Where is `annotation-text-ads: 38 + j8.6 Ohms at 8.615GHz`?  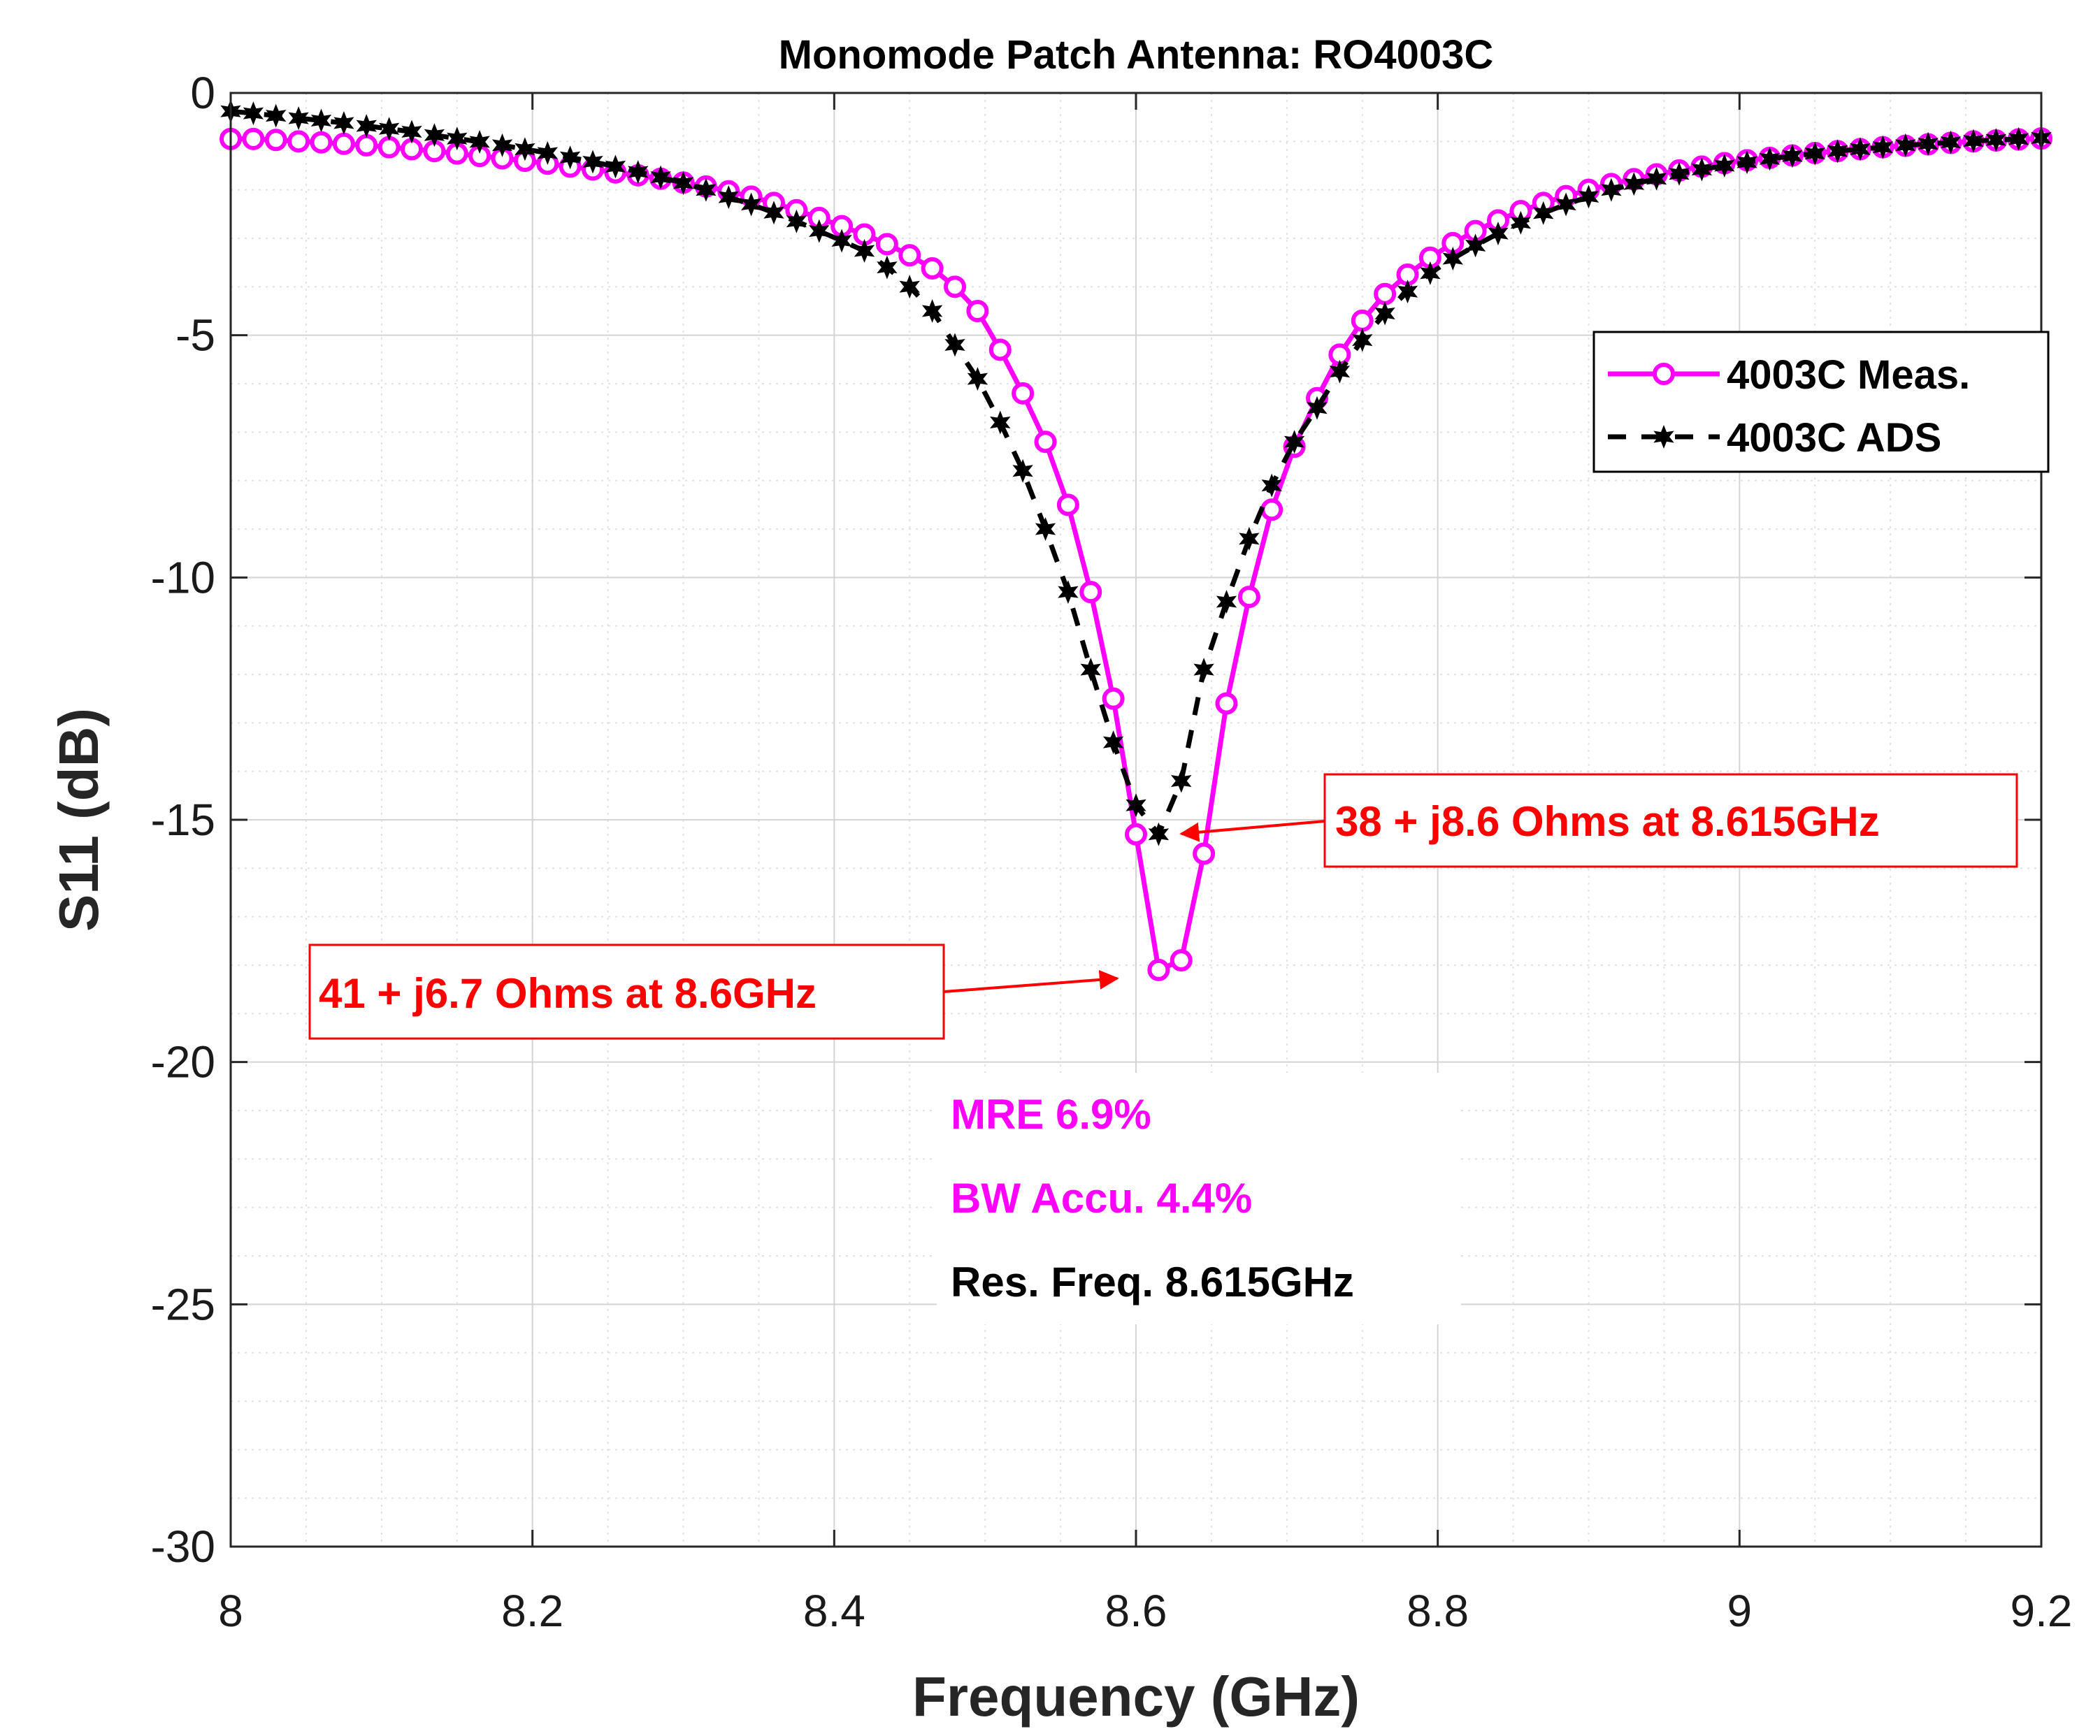
annotation-text-ads: 38 + j8.6 Ohms at 8.615GHz is located at coordinates (1608, 821).